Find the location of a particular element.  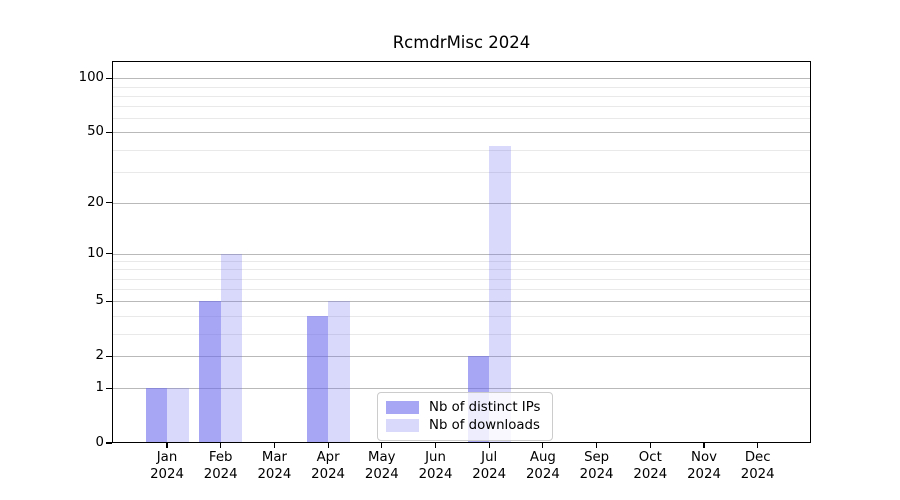

legend-item: Nb of distinct IPs is located at coordinates (463, 407).